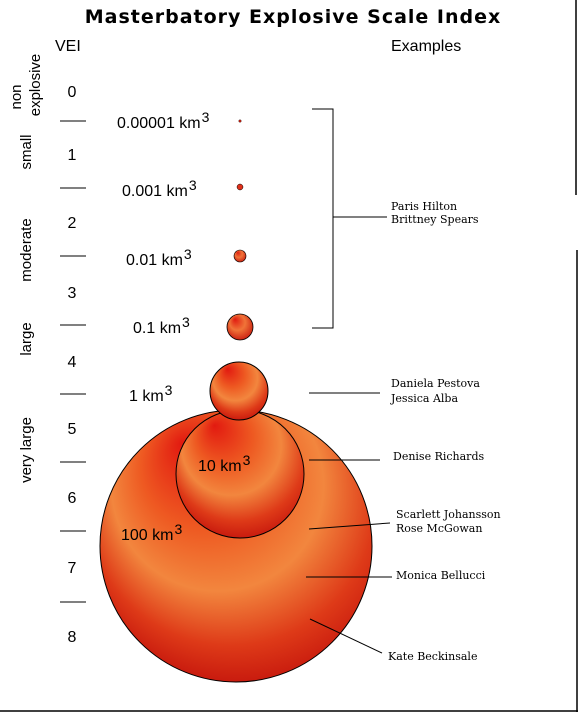 This screenshot has width=578, height=712. What do you see at coordinates (163, 120) in the screenshot?
I see `volume-label-0-00001: 0.00001 km3` at bounding box center [163, 120].